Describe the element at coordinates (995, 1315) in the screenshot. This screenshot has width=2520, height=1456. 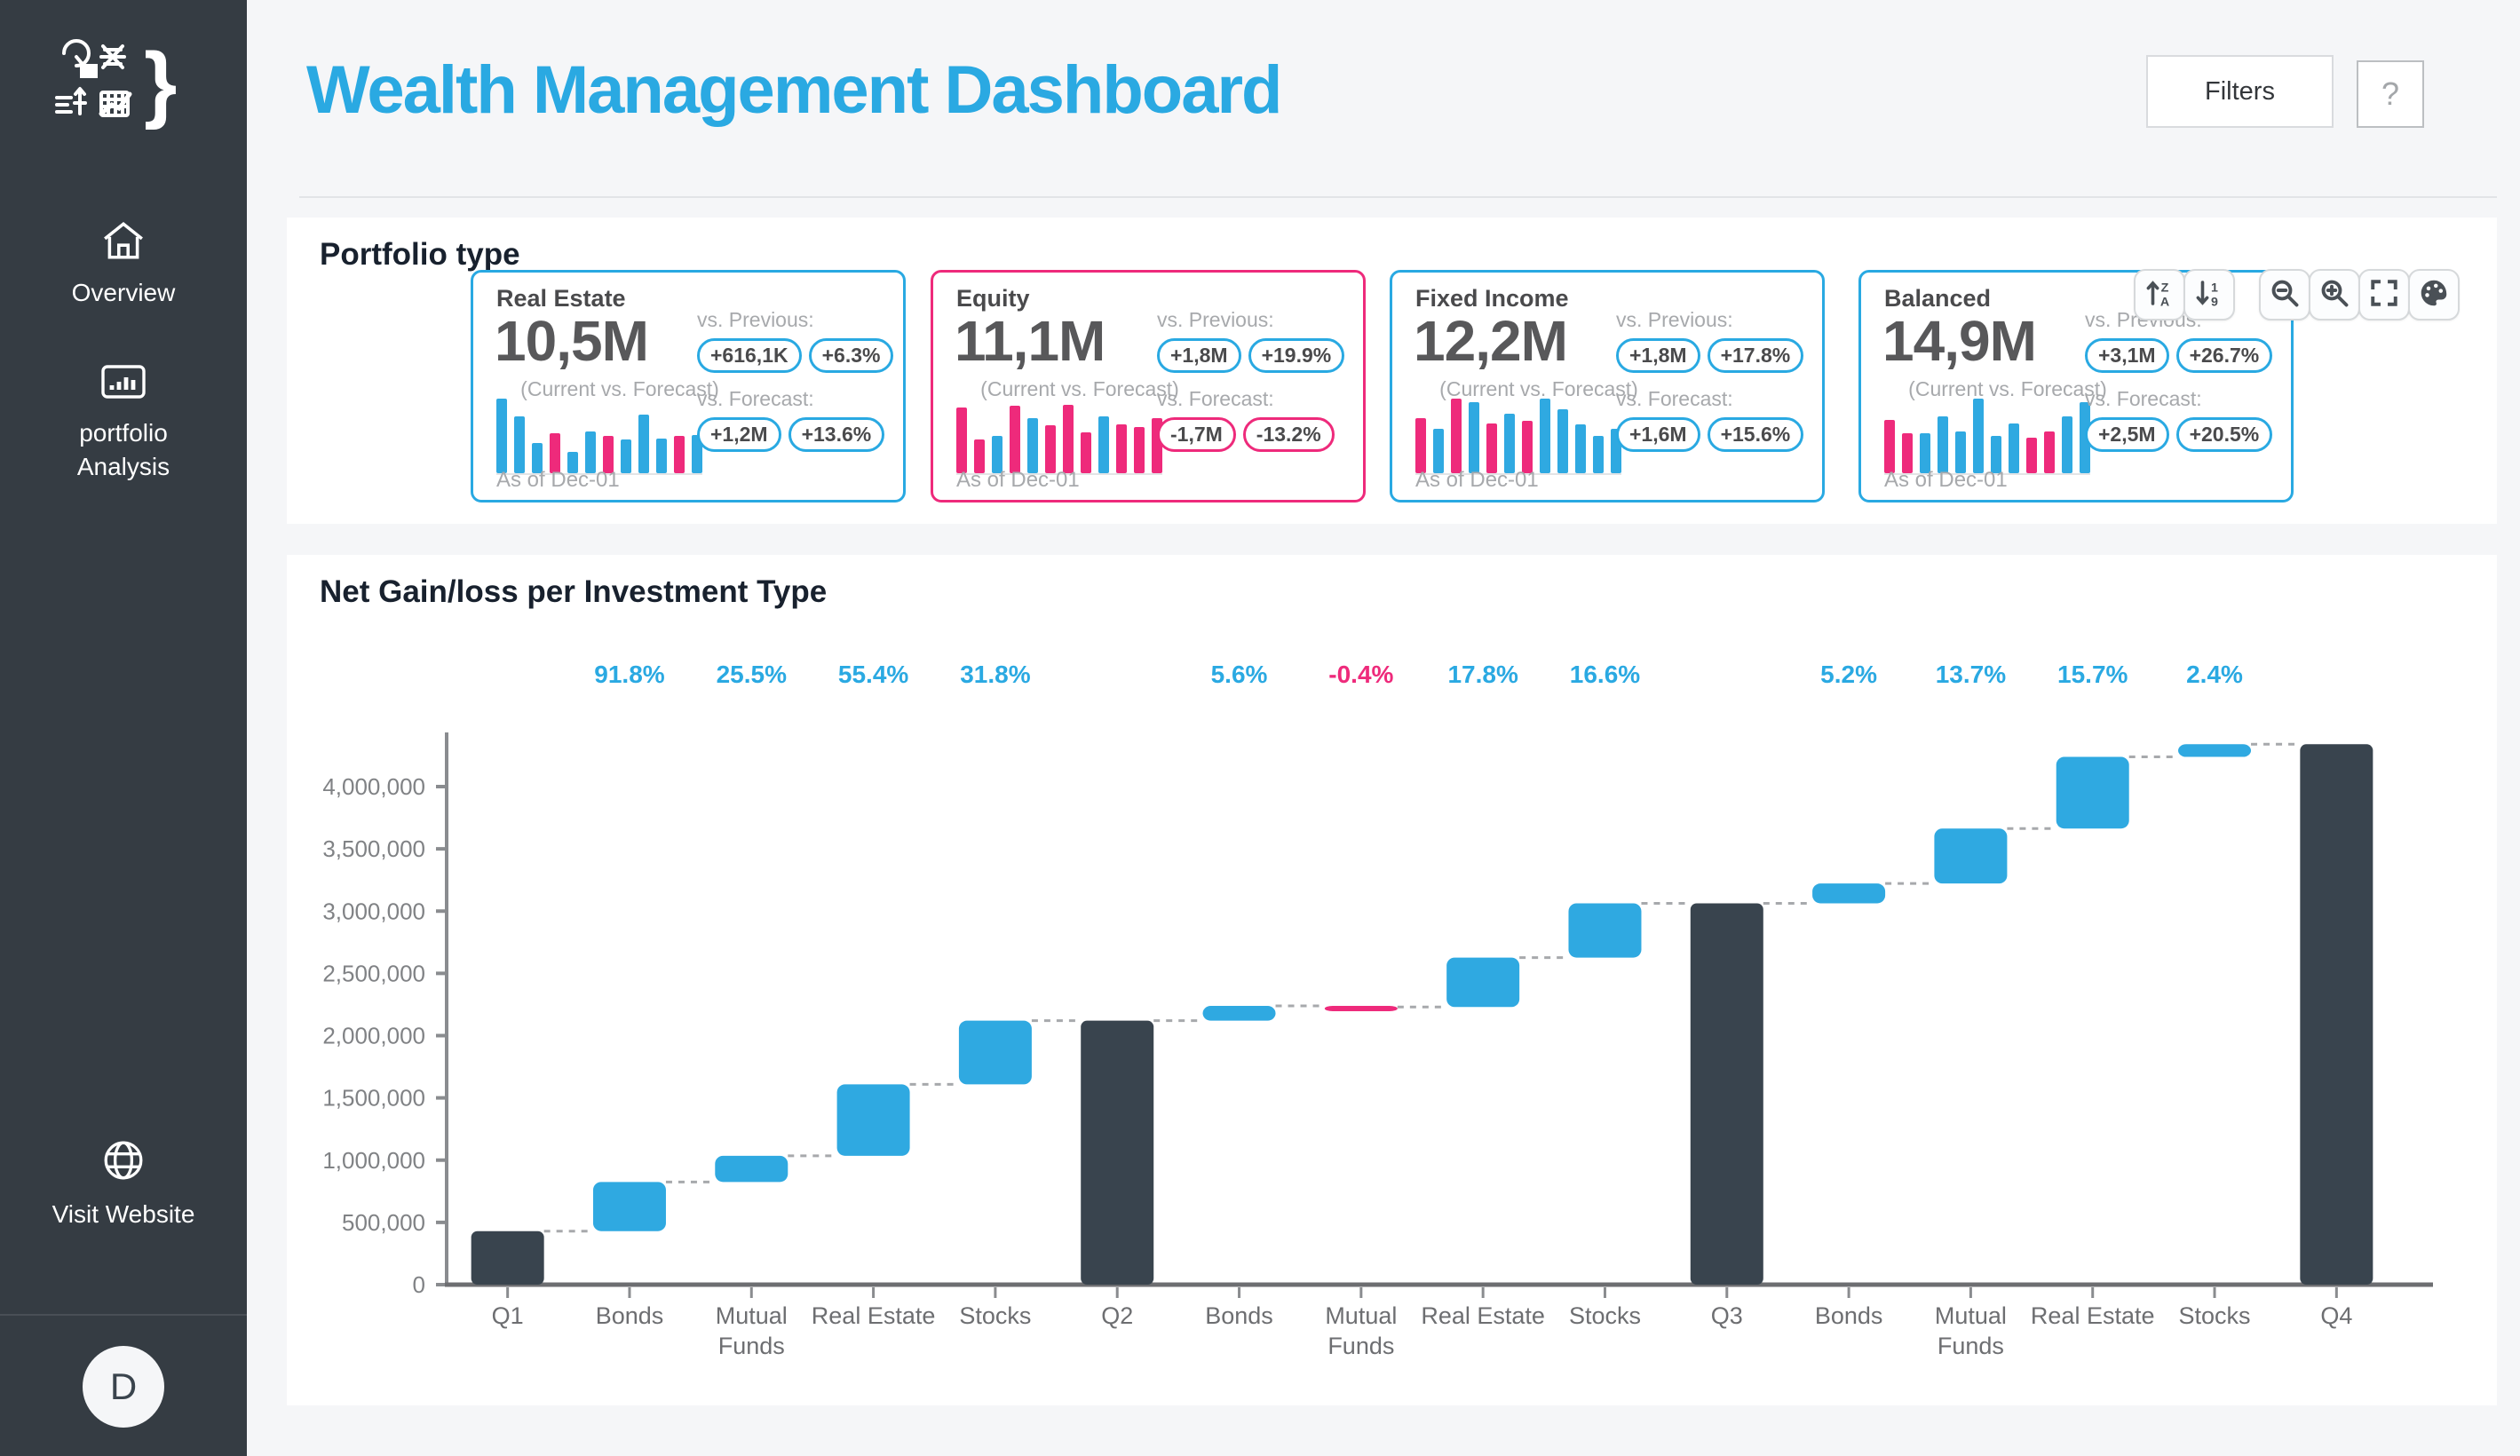
I see `x-category-label: Stocks` at that location.